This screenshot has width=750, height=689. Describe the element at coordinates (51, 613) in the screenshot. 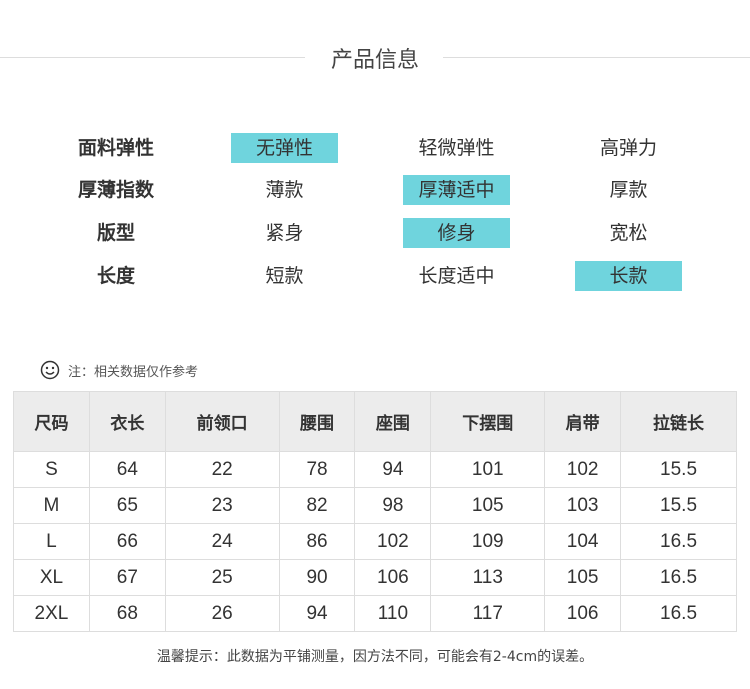

I see `table-cell: 2XL` at that location.